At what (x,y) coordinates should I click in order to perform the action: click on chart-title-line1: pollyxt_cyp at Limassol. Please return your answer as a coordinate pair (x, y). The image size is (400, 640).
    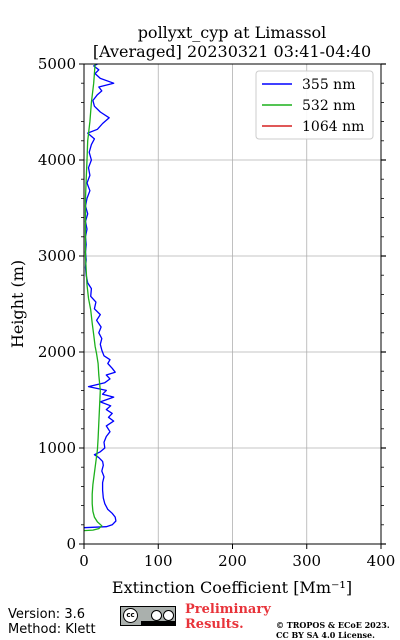
    Looking at the image, I should click on (232, 32).